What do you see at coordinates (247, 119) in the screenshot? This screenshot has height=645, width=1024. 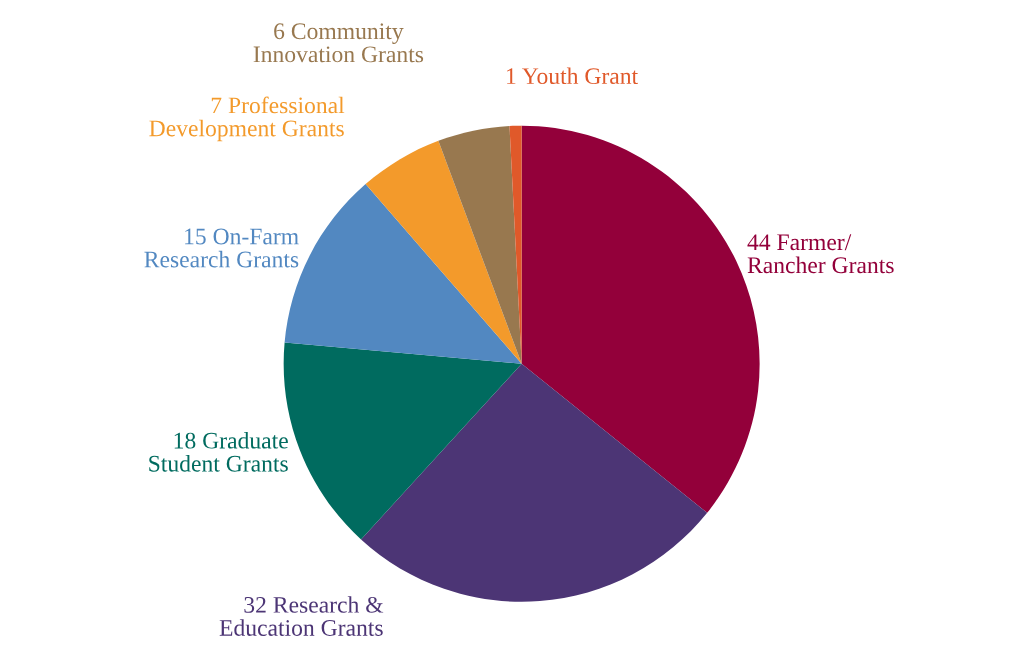 I see `slice-label: 7 Professional Development Grants` at bounding box center [247, 119].